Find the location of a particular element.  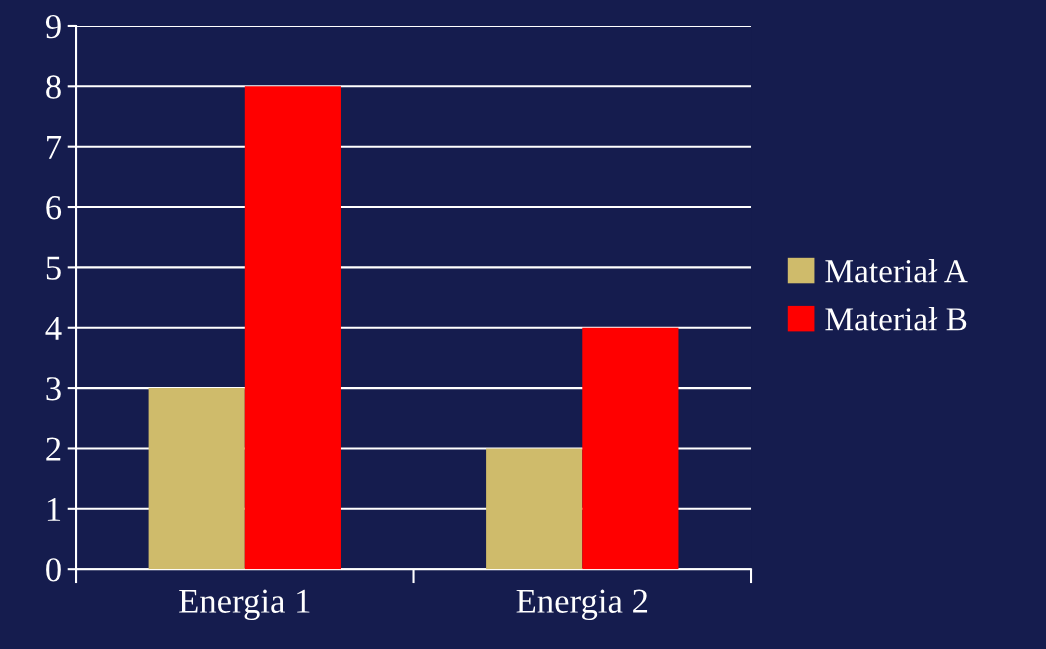

y-tick-label: 6 is located at coordinates (54, 208).